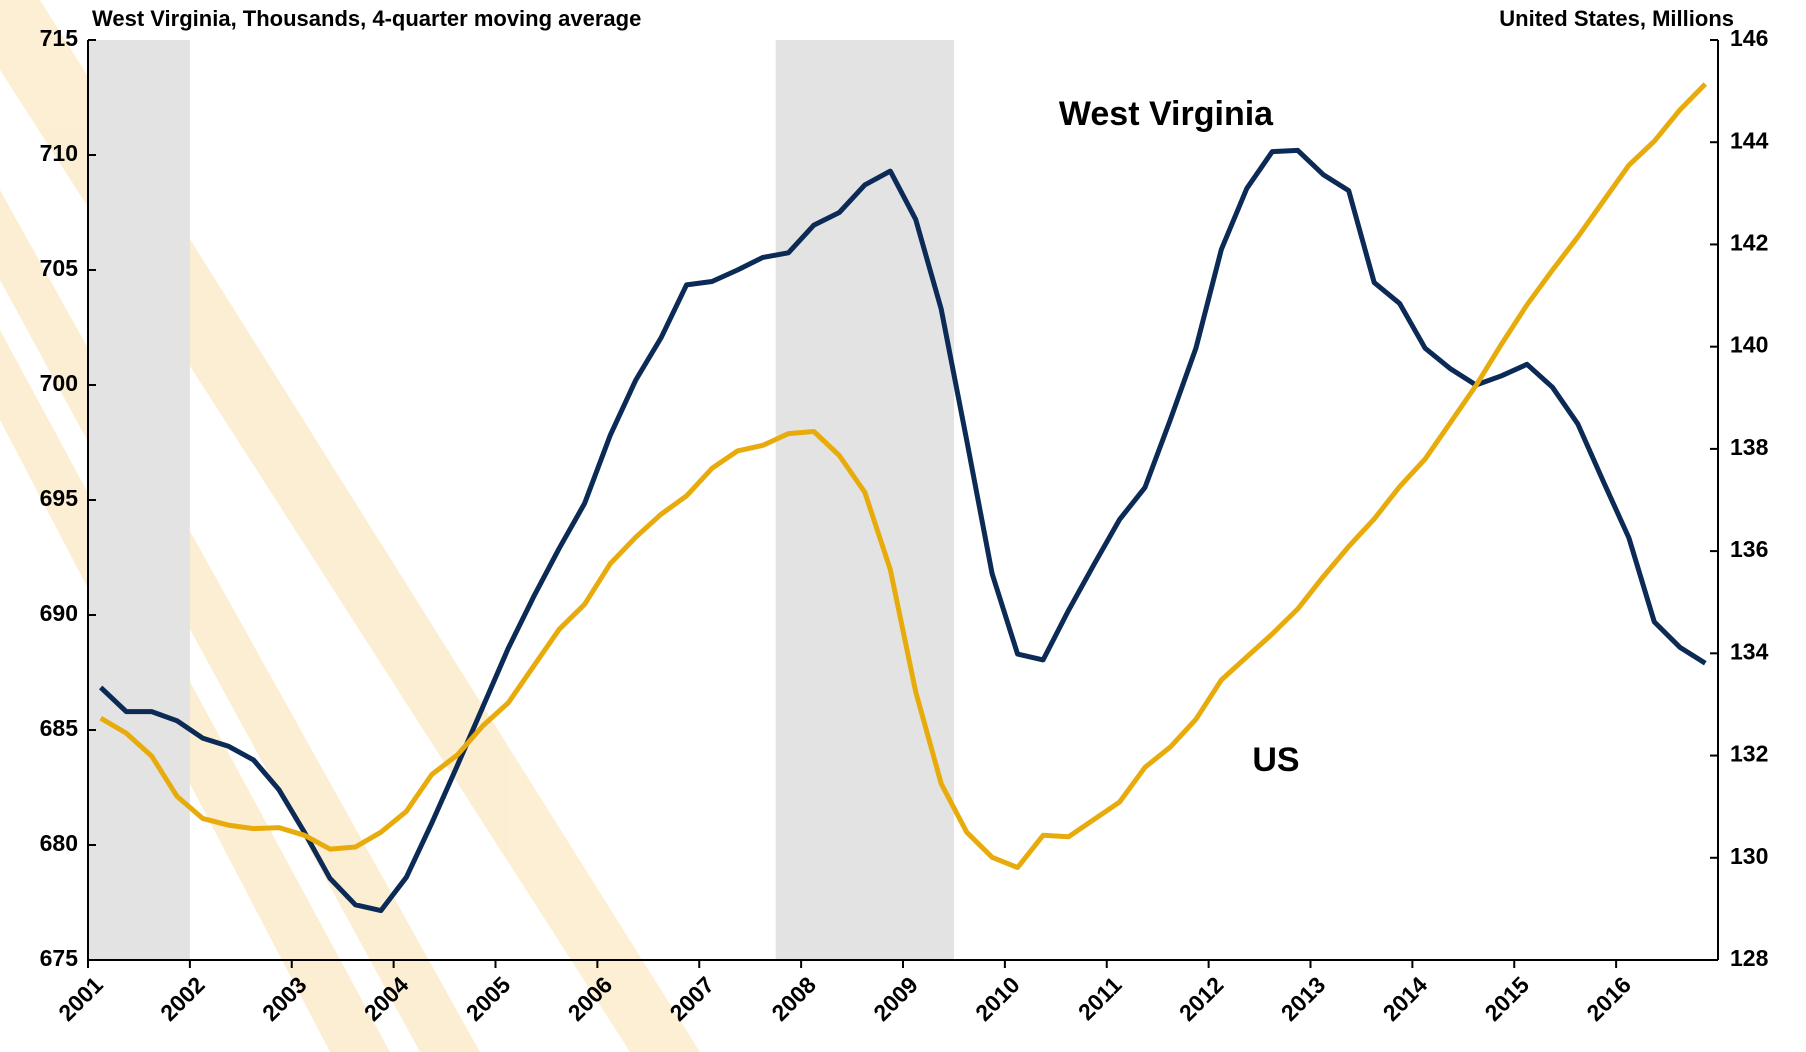  Describe the element at coordinates (80, 998) in the screenshot. I see `x-tick-label: 2001` at that location.